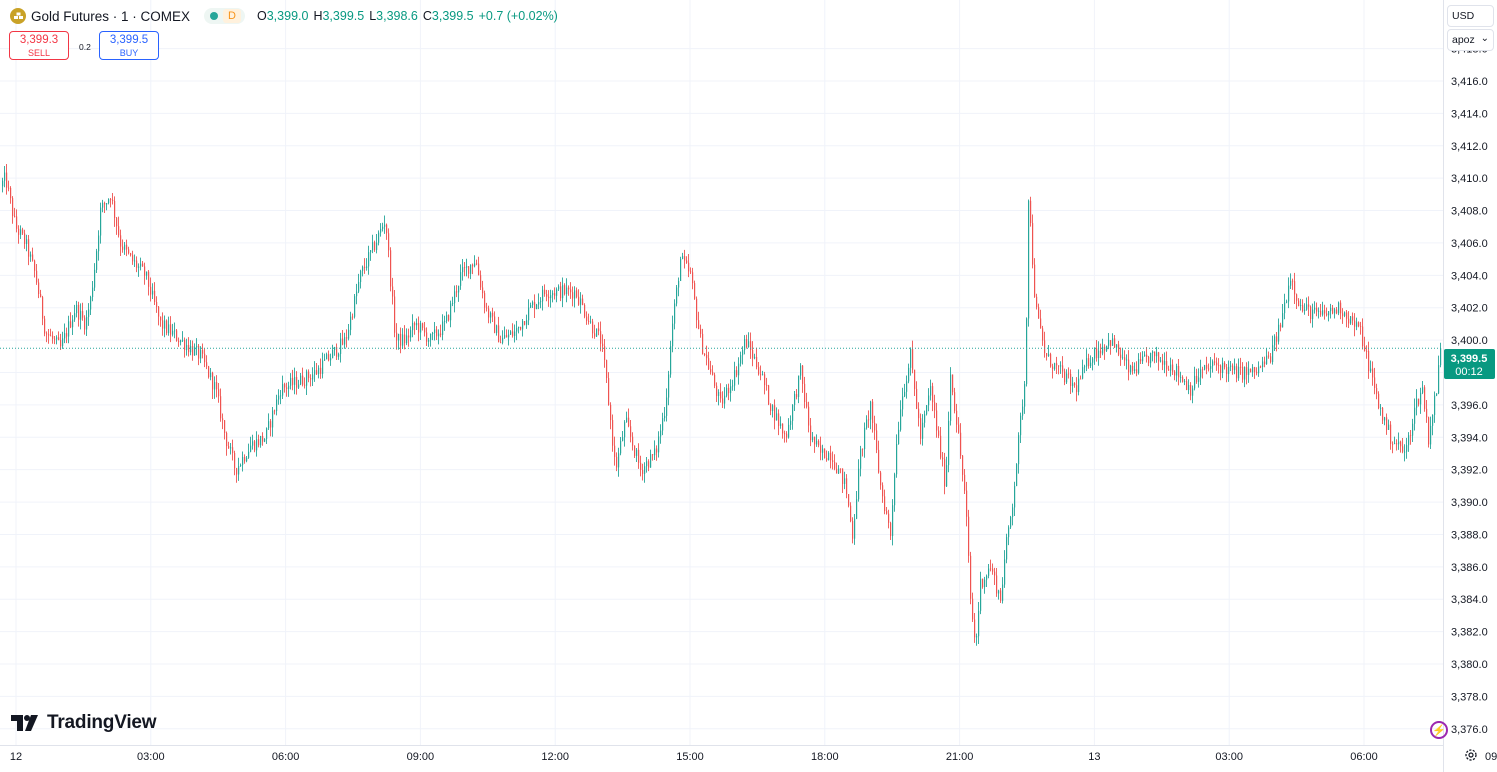 The width and height of the screenshot is (1497, 772). What do you see at coordinates (1439, 730) in the screenshot?
I see `lightning-icon: ⚡` at bounding box center [1439, 730].